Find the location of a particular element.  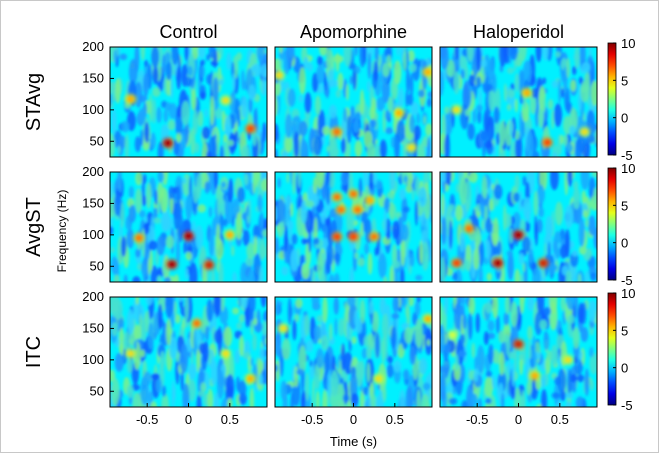

panel-border is located at coordinates (188, 102).